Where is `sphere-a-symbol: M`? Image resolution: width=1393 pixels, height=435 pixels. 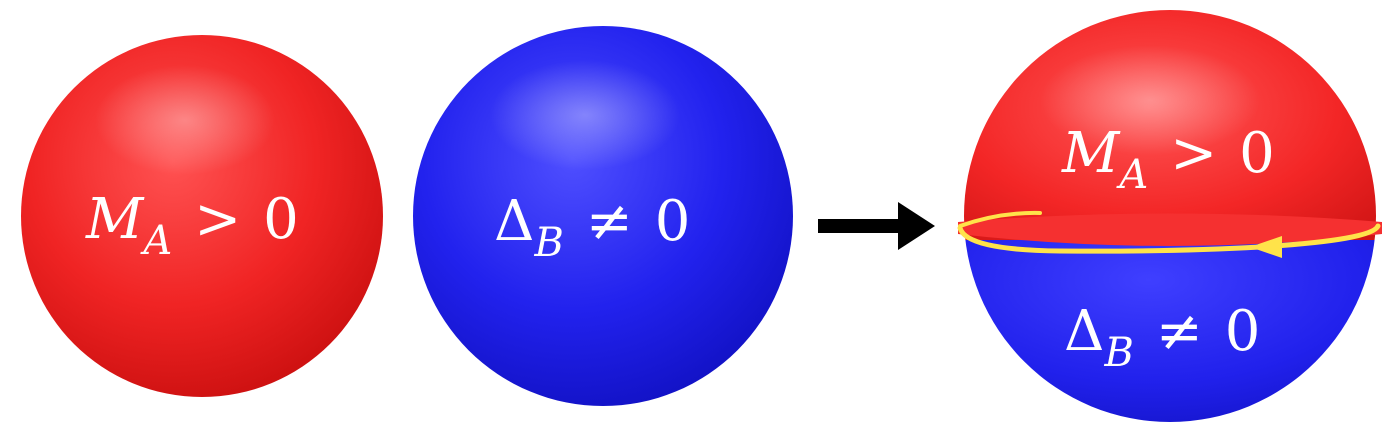 sphere-a-symbol: M is located at coordinates (115, 219).